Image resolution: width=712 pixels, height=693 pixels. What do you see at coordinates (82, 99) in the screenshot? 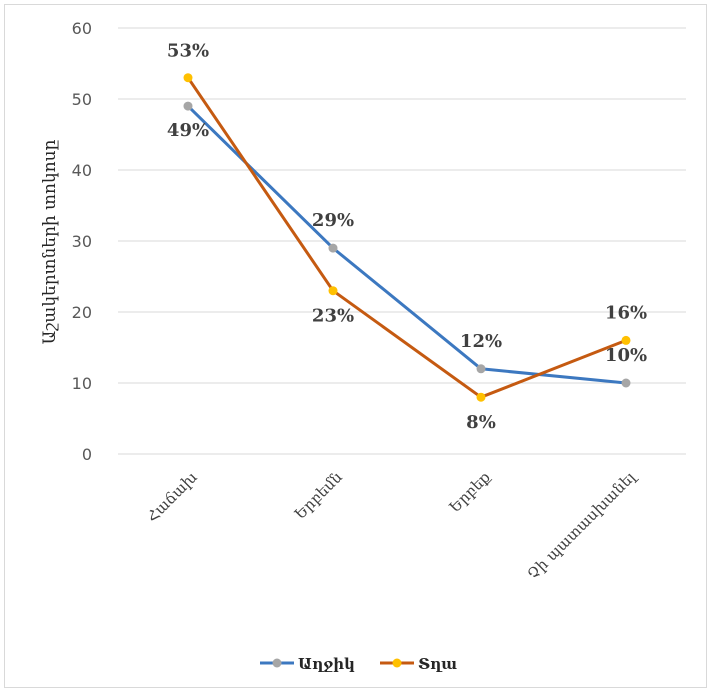
I see `y-tick-label: 50` at bounding box center [82, 99].